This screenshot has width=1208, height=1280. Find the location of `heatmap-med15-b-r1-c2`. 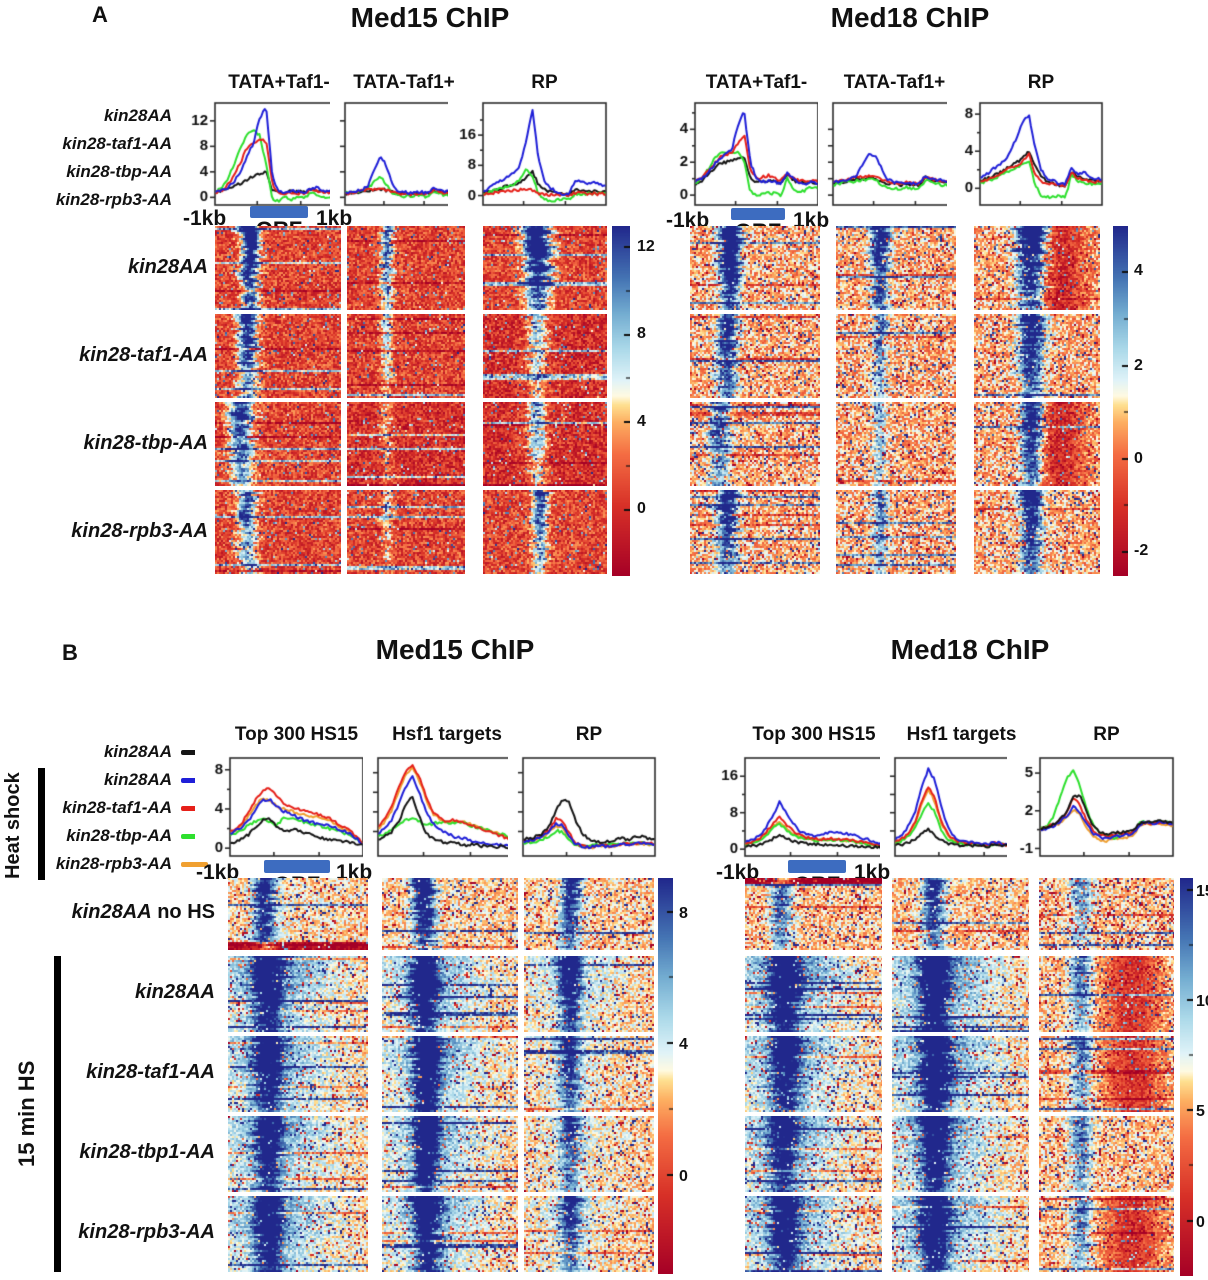

heatmap-med15-b-r1-c2 is located at coordinates (589, 994).